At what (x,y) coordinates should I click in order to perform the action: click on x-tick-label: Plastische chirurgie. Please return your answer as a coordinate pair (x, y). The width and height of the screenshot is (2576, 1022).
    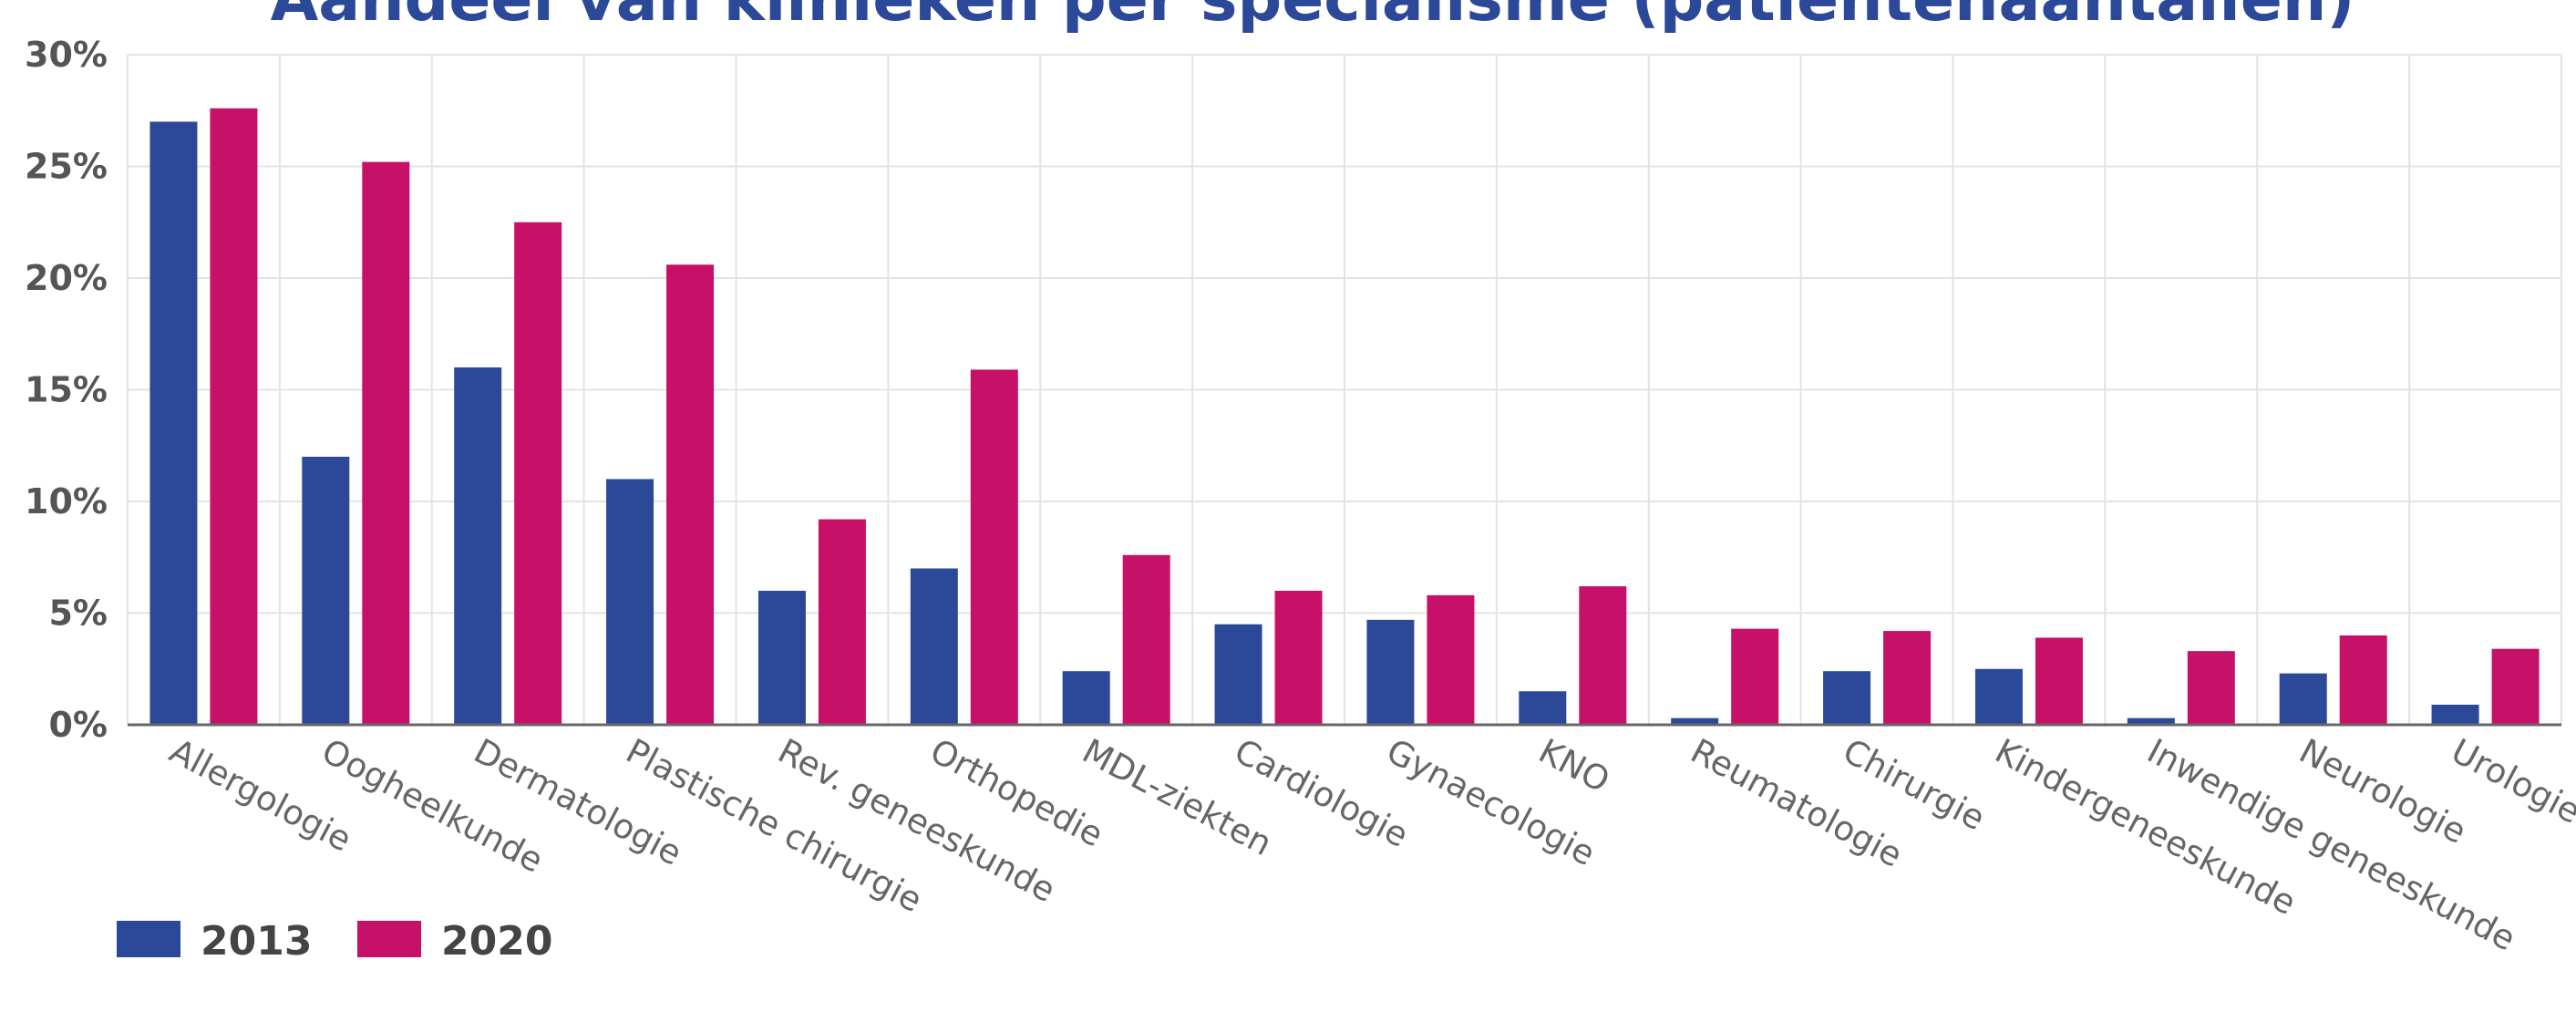
    Looking at the image, I should click on (774, 825).